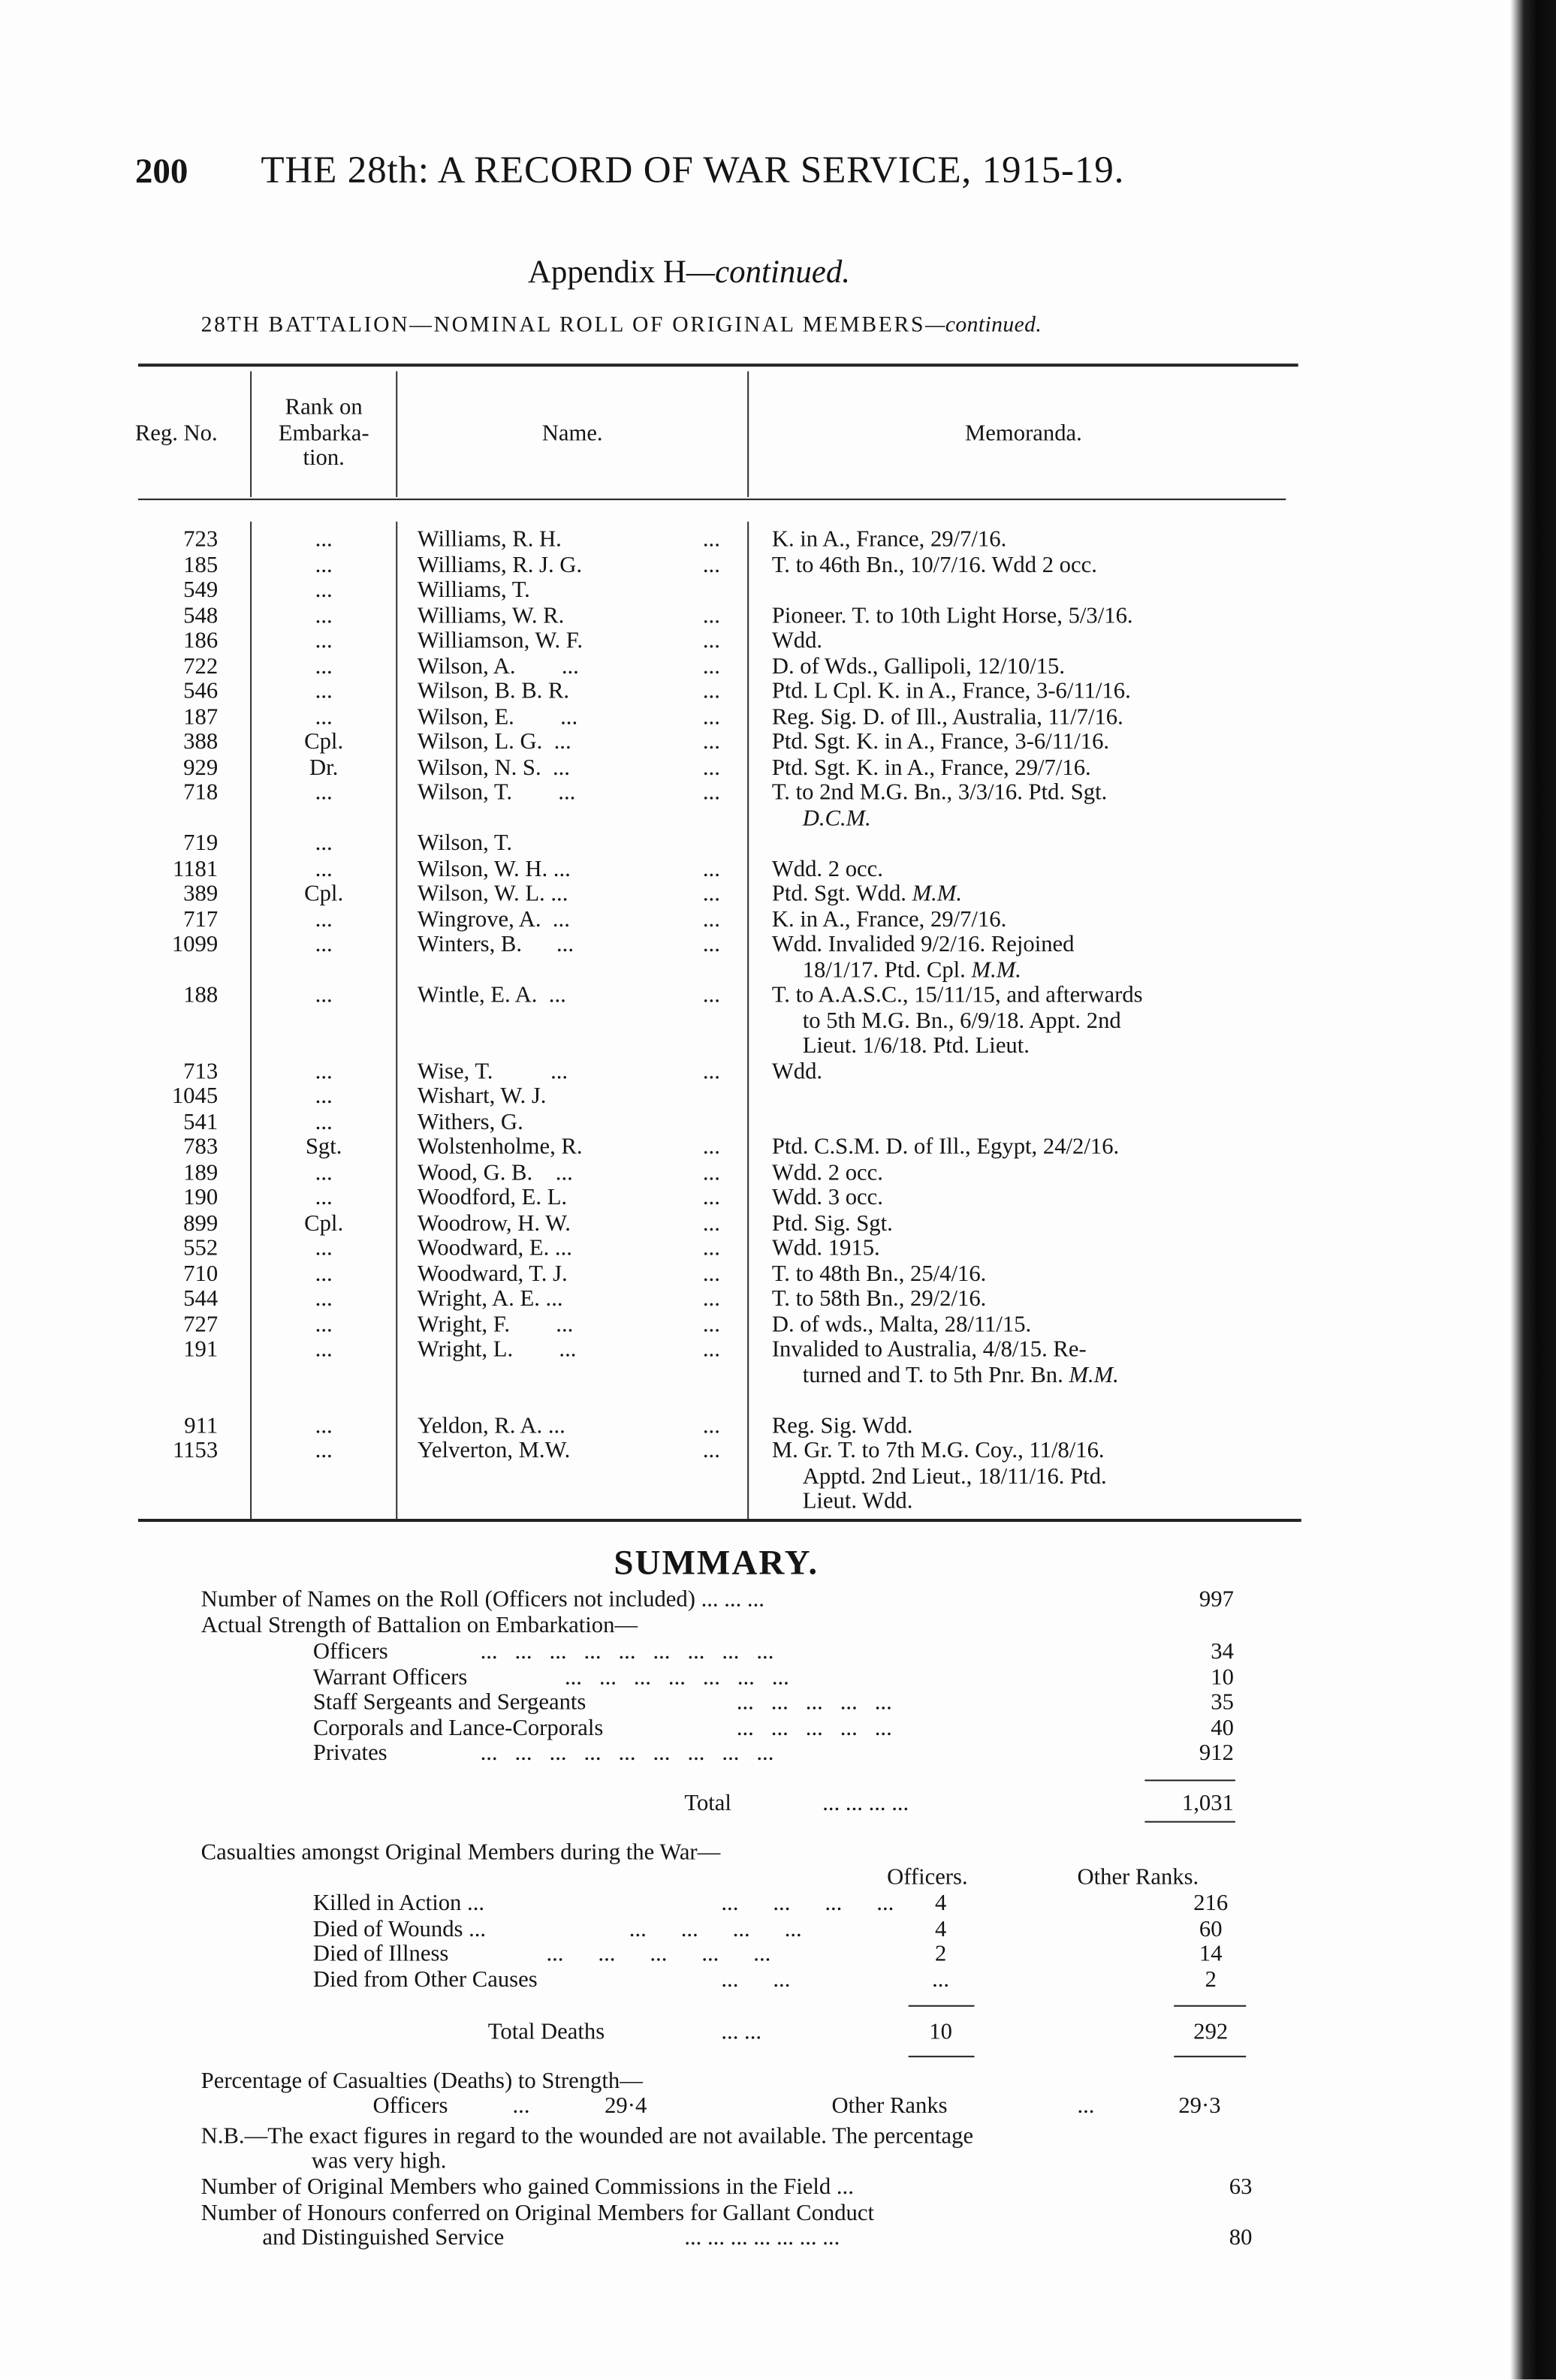  I want to click on memo-line: Wdd., so click(797, 1072).